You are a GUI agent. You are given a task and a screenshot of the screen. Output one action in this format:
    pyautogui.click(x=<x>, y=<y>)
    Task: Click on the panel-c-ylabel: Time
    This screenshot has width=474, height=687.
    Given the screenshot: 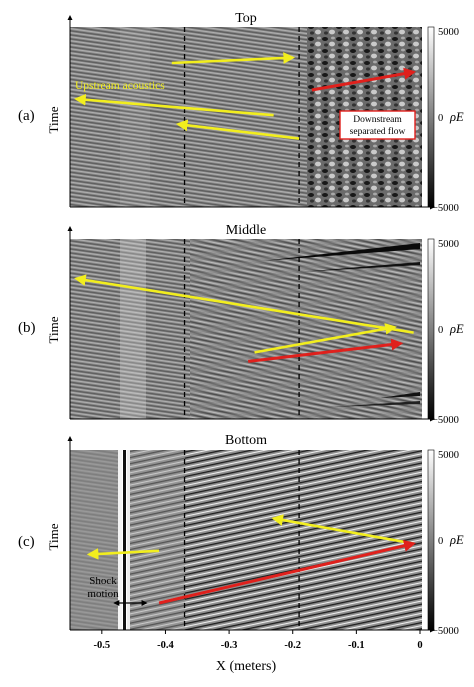 What is the action you would take?
    pyautogui.click(x=53, y=536)
    